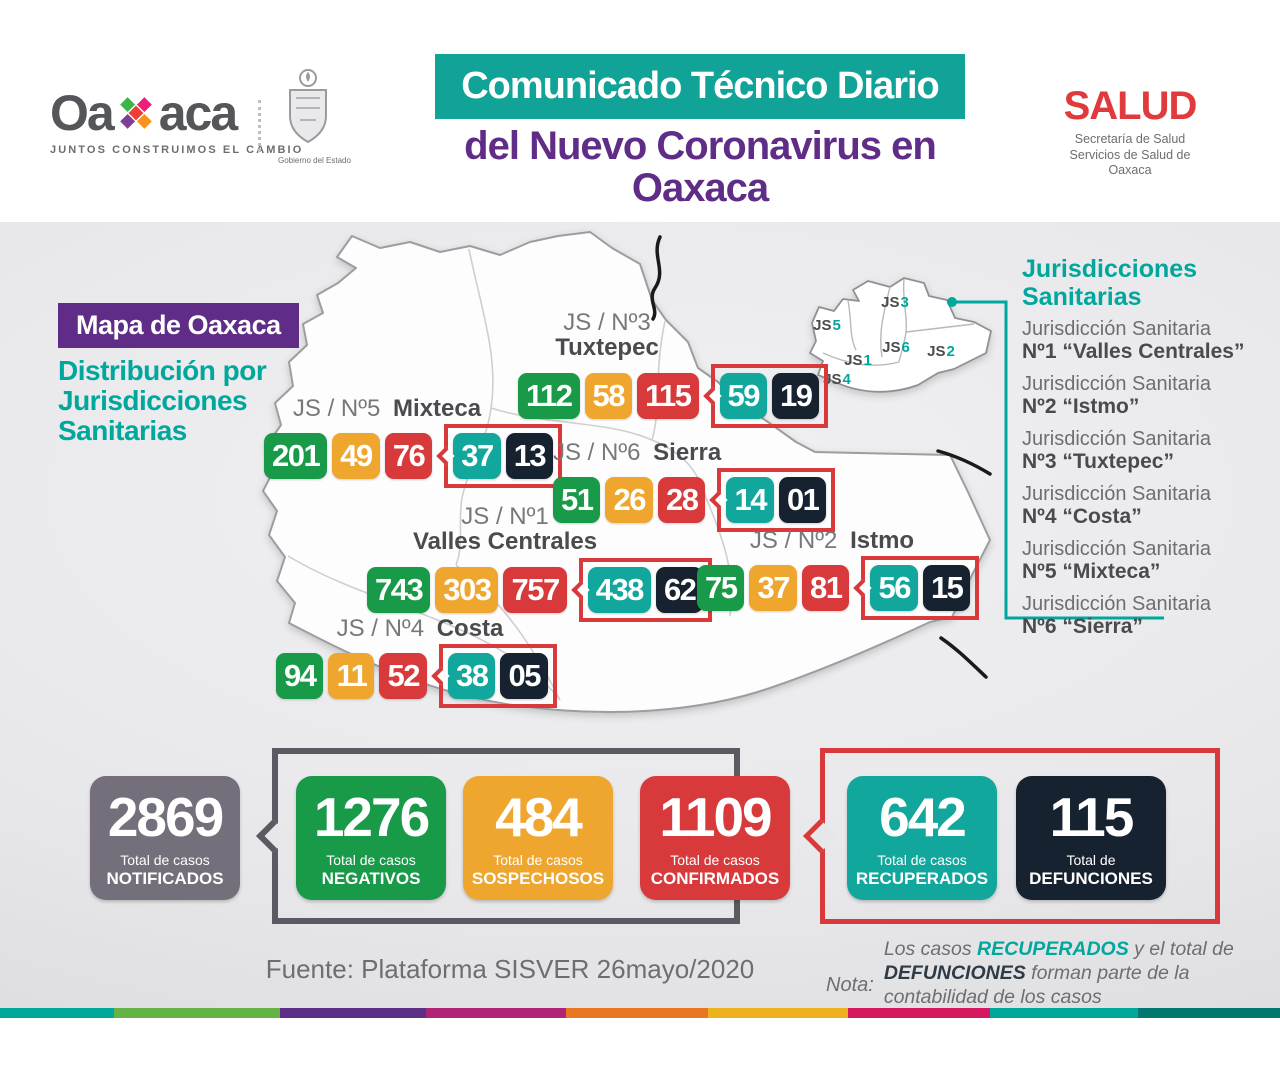 This screenshot has width=1280, height=1082. Describe the element at coordinates (773, 588) in the screenshot. I see `sospechosos-count: 37` at that location.